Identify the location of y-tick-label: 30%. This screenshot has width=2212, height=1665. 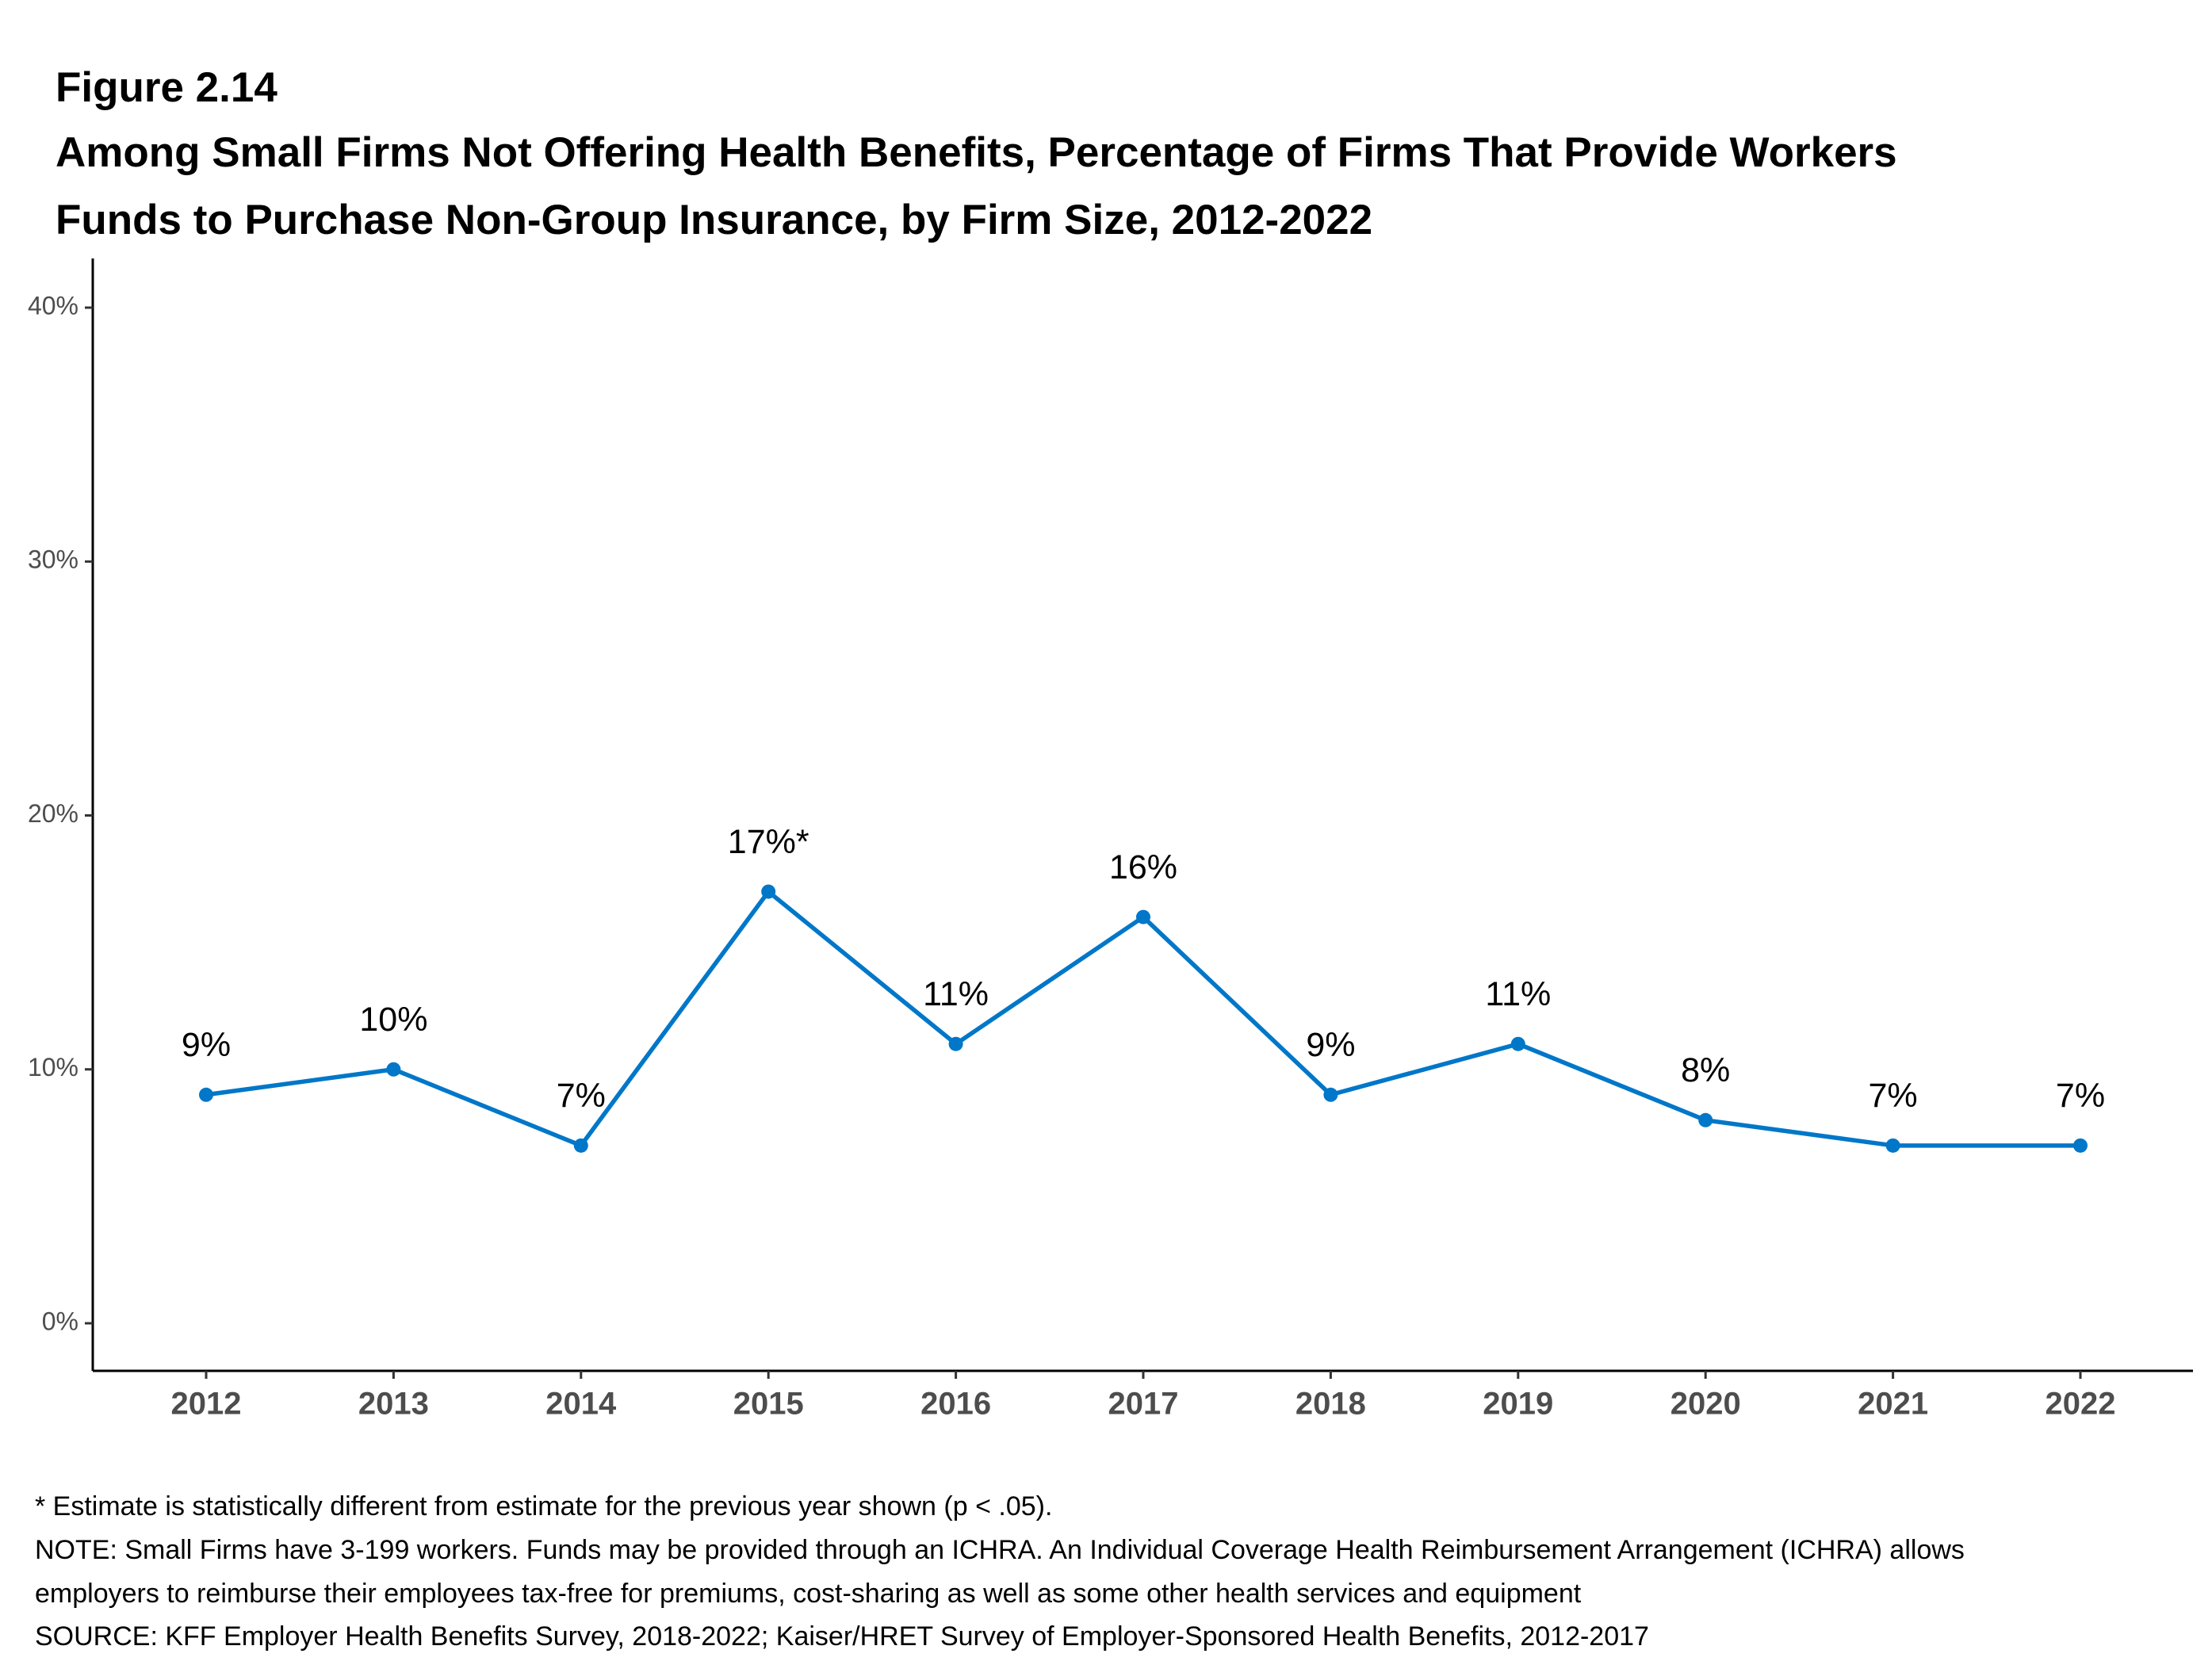
(53, 559).